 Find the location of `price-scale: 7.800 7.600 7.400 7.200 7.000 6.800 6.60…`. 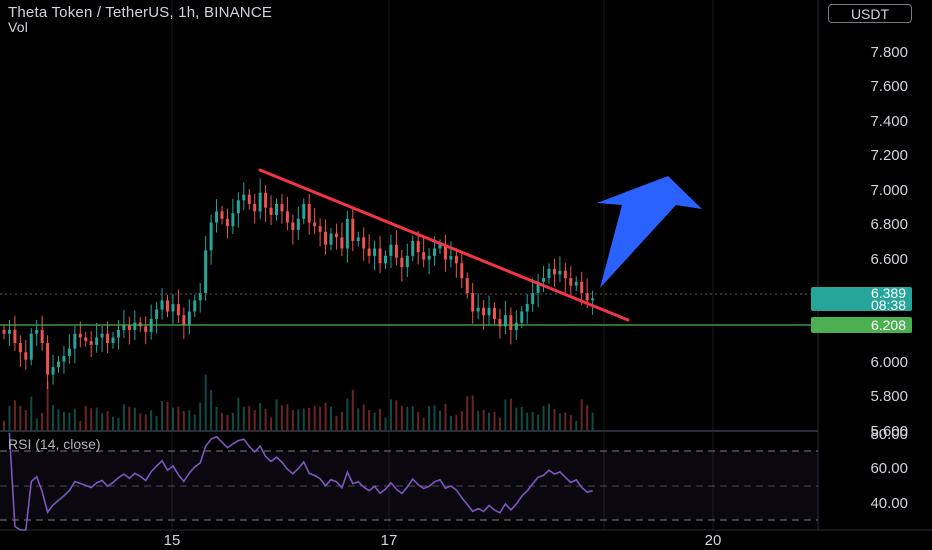

price-scale: 7.800 7.600 7.400 7.200 7.000 6.800 6.60… is located at coordinates (889, 242).